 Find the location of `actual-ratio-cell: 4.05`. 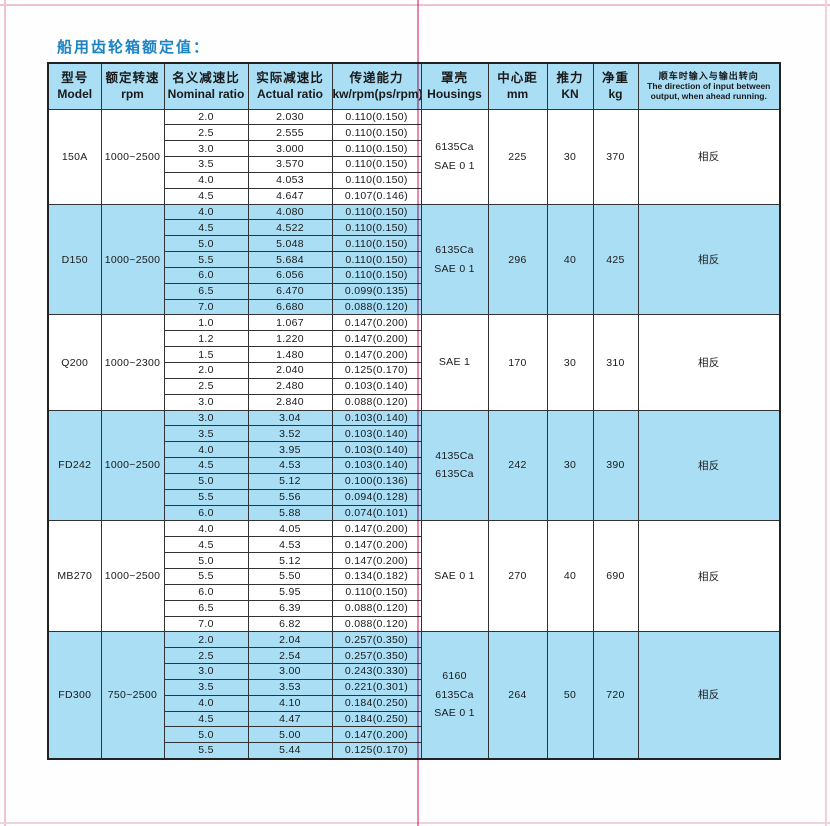

actual-ratio-cell: 4.05 is located at coordinates (290, 529).